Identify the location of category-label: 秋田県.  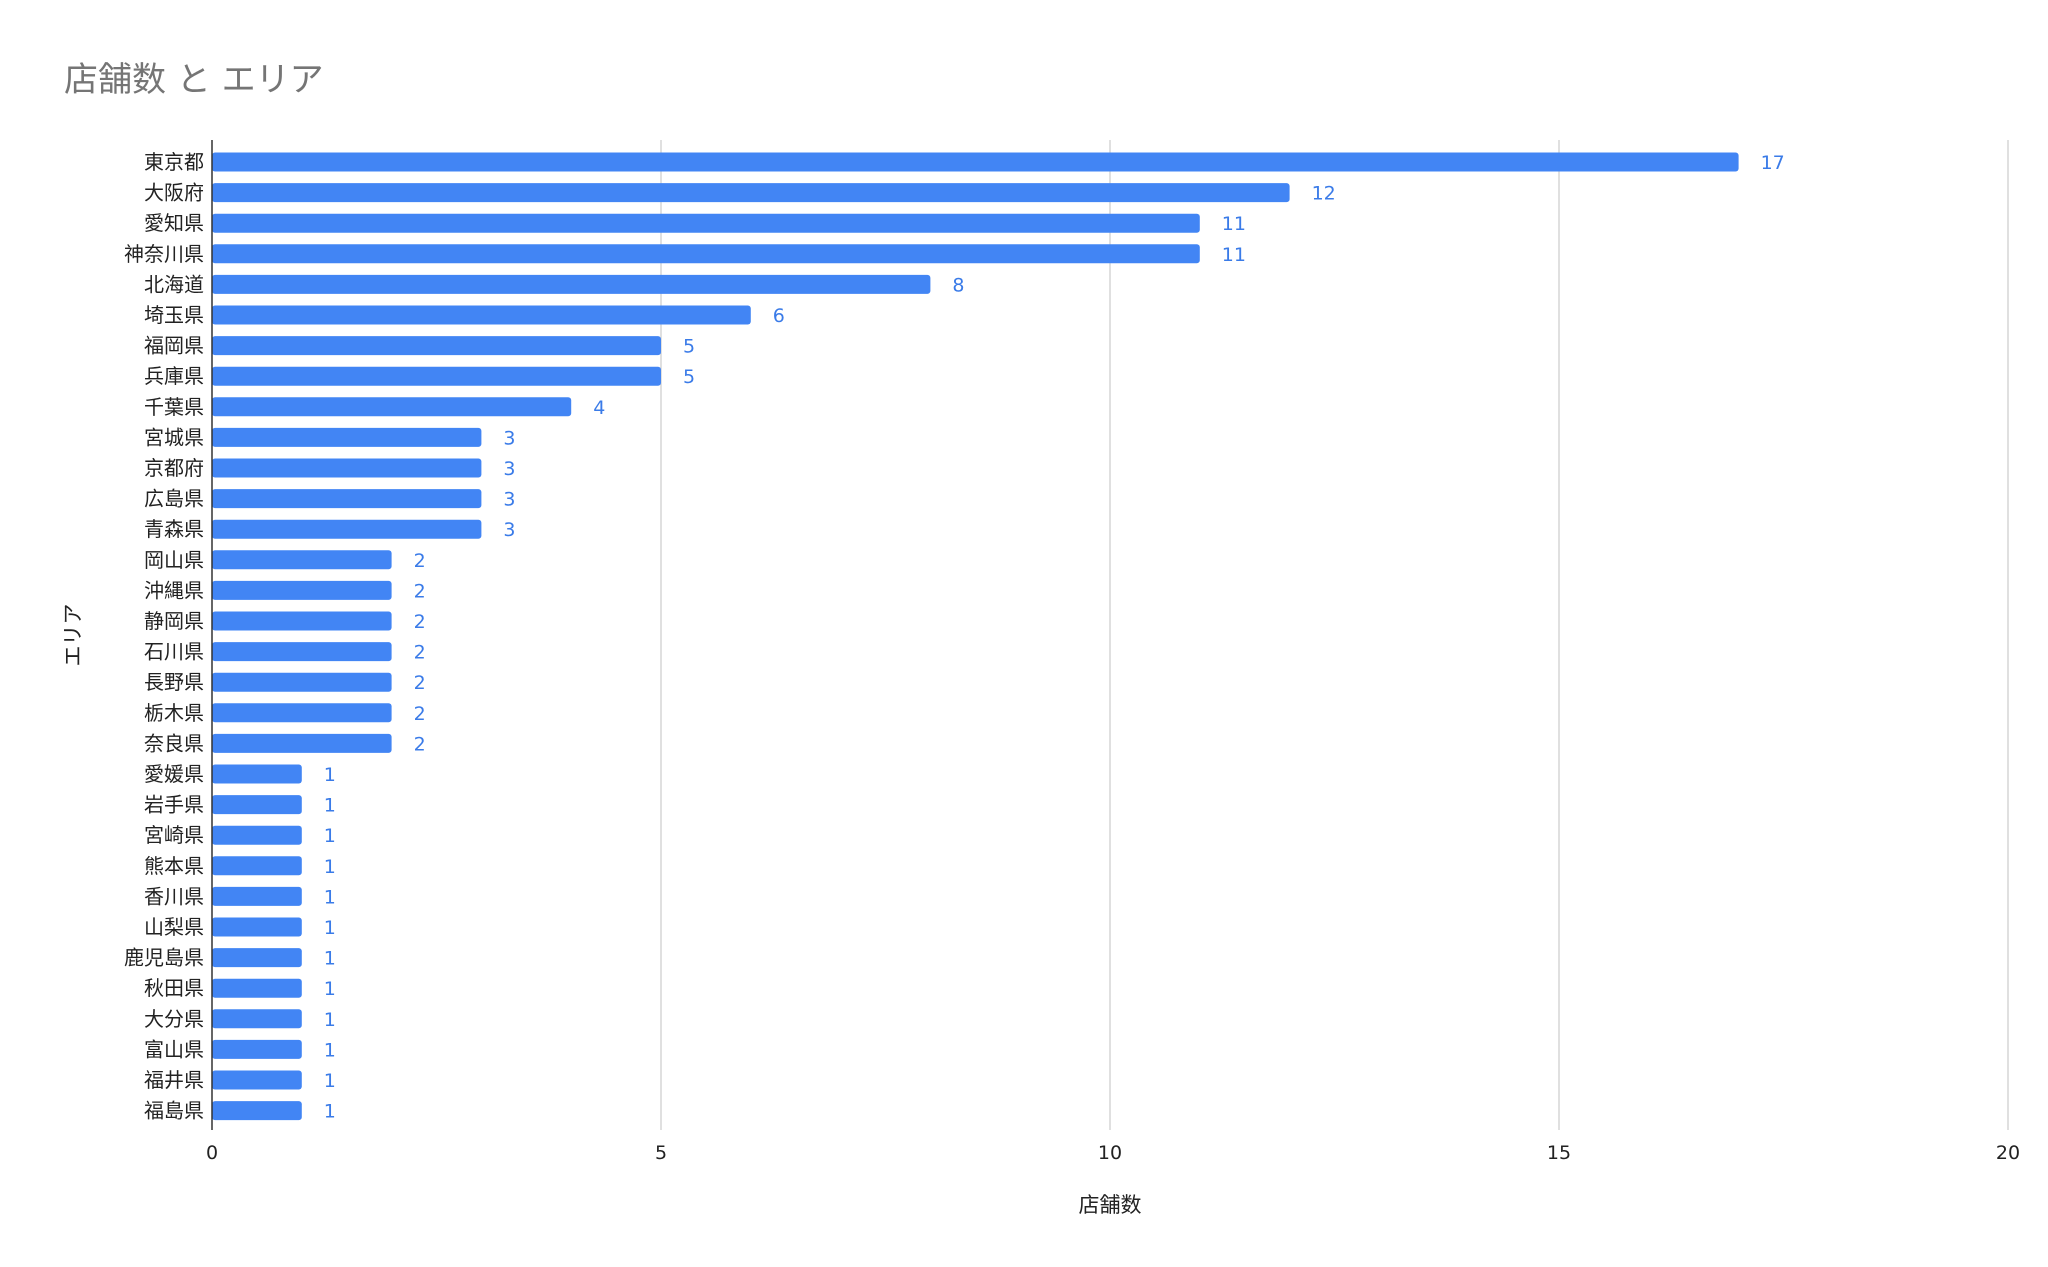
(174, 988).